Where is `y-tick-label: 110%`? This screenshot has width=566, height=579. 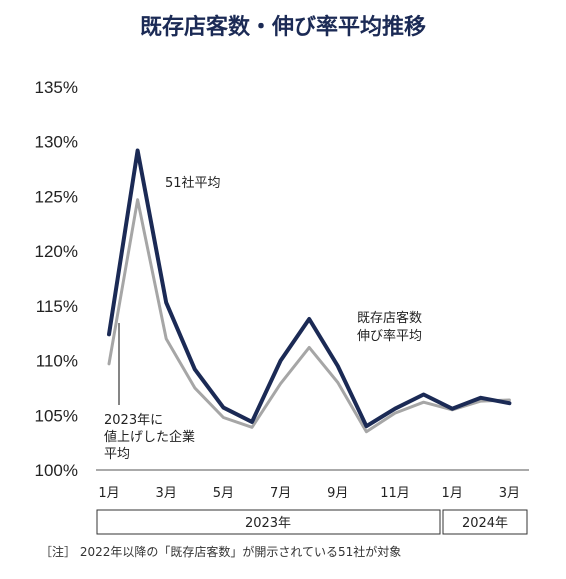 y-tick-label: 110% is located at coordinates (57, 361).